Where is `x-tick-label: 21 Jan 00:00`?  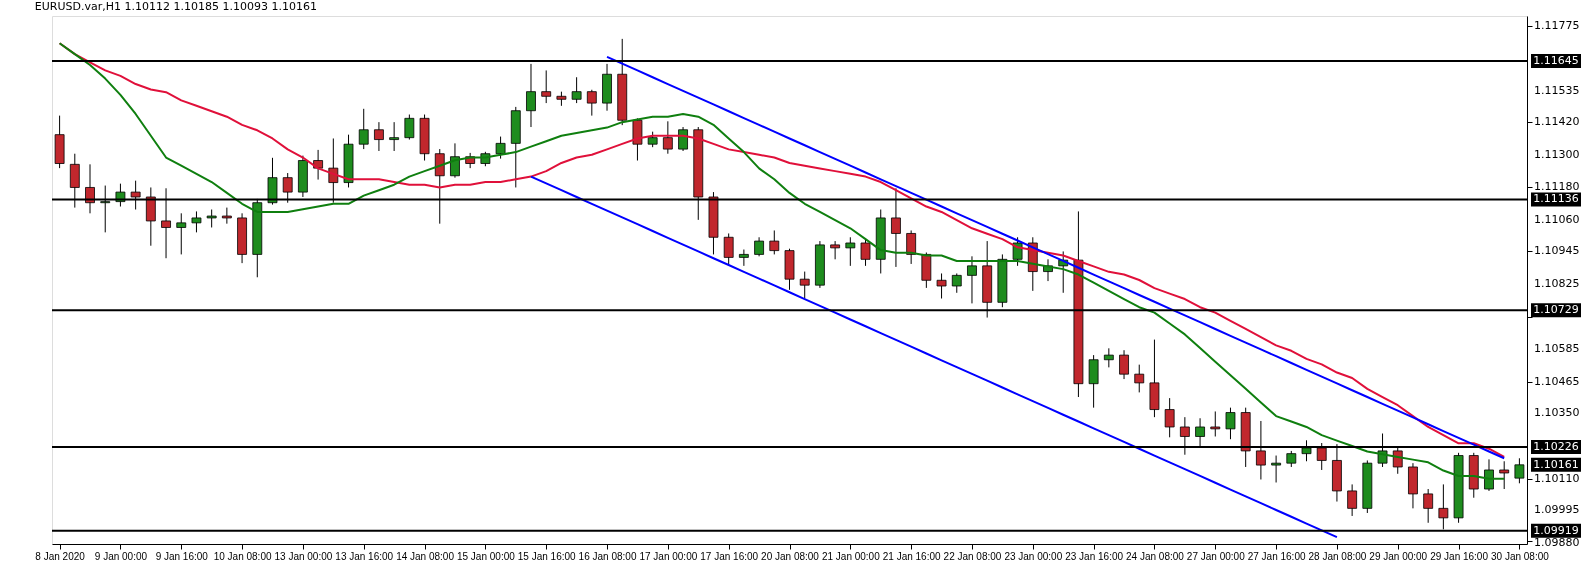 x-tick-label: 21 Jan 00:00 is located at coordinates (851, 556).